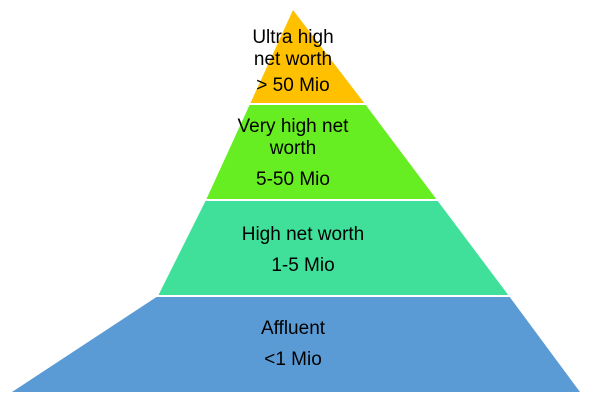  Describe the element at coordinates (293, 179) in the screenshot. I see `tier-range: 5-50 Mio` at that location.